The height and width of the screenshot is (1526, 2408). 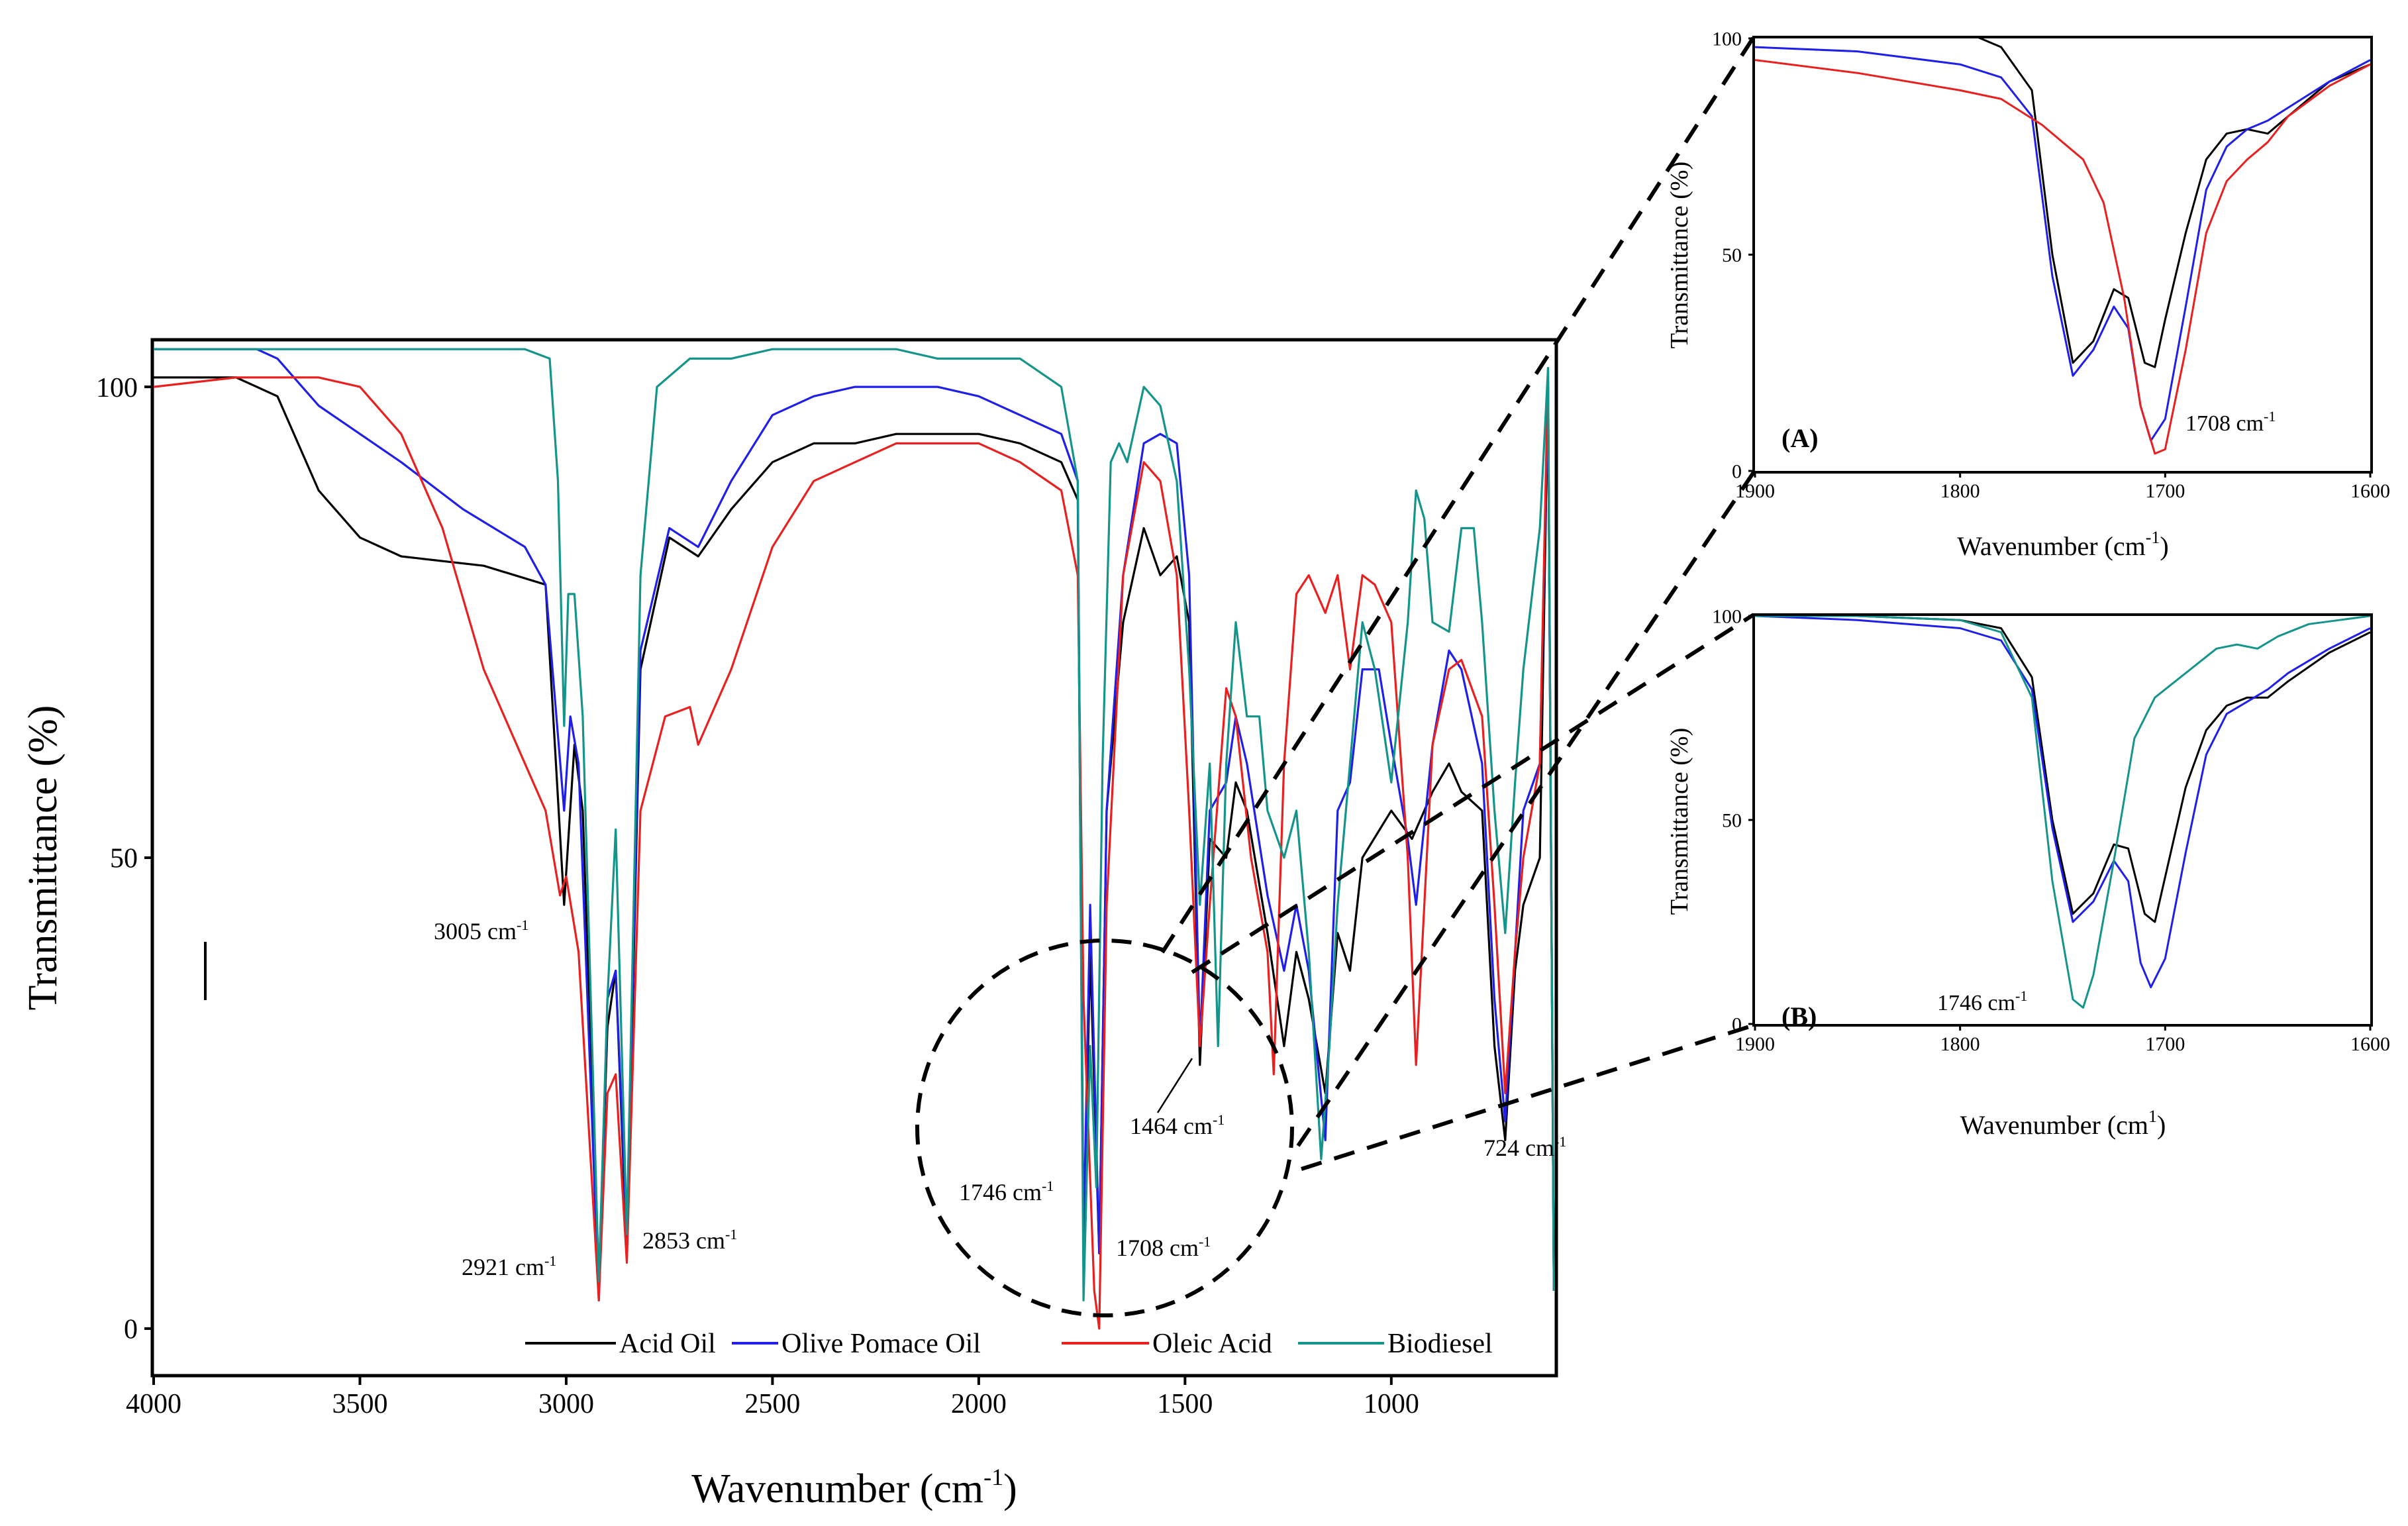 What do you see at coordinates (1679, 821) in the screenshot?
I see `inset-b-y-axis-label: Transmittance (%)` at bounding box center [1679, 821].